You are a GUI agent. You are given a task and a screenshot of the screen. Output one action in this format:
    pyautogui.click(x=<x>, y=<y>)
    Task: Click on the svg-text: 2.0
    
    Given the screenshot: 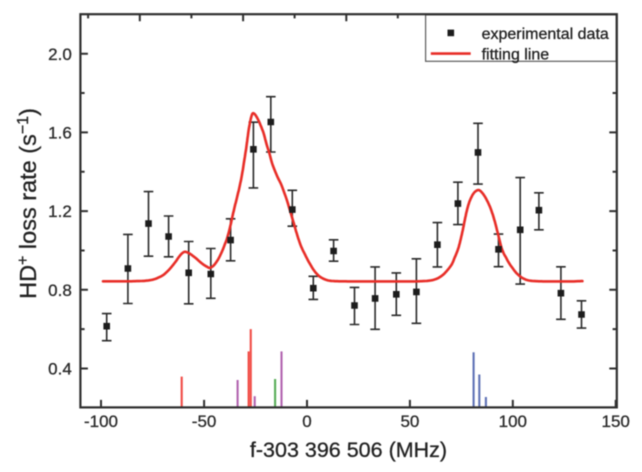 What is the action you would take?
    pyautogui.click(x=60, y=54)
    